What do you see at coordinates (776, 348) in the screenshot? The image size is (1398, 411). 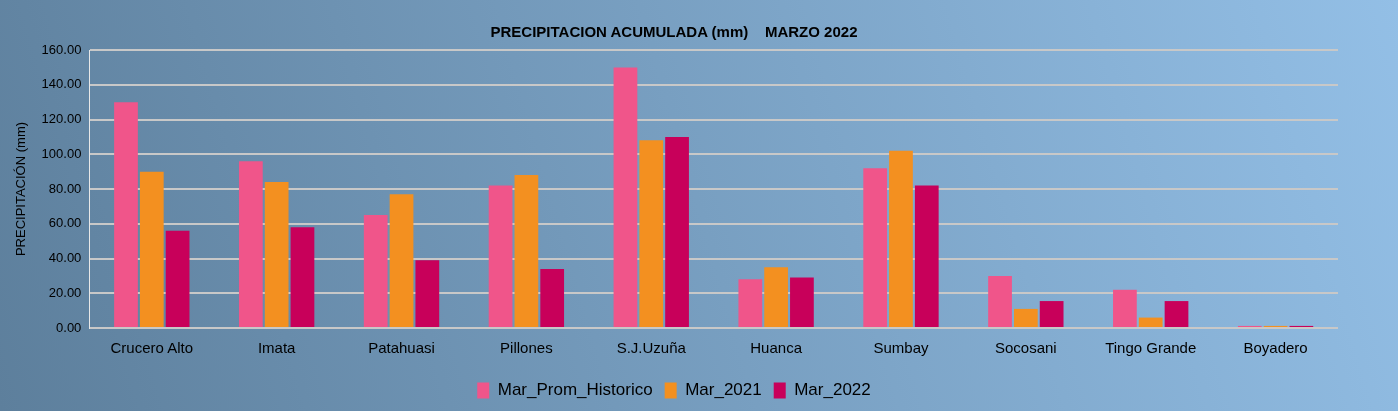 I see `x-tick-label: Huanca` at bounding box center [776, 348].